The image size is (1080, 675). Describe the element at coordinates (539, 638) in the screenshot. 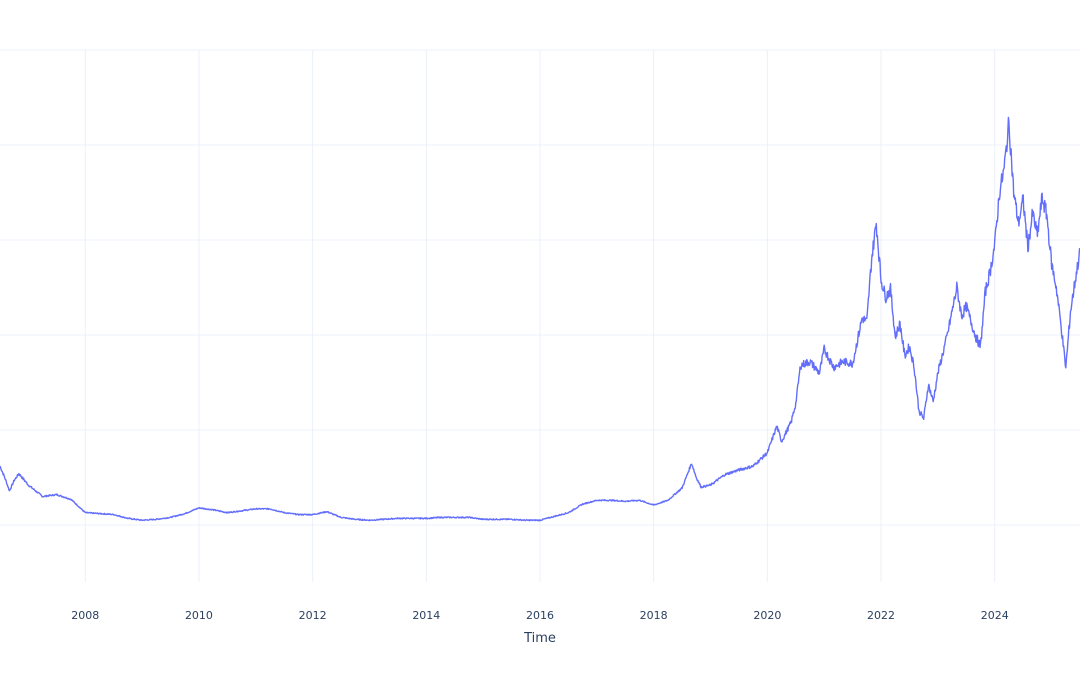

I see `x-axis-title: Time` at that location.